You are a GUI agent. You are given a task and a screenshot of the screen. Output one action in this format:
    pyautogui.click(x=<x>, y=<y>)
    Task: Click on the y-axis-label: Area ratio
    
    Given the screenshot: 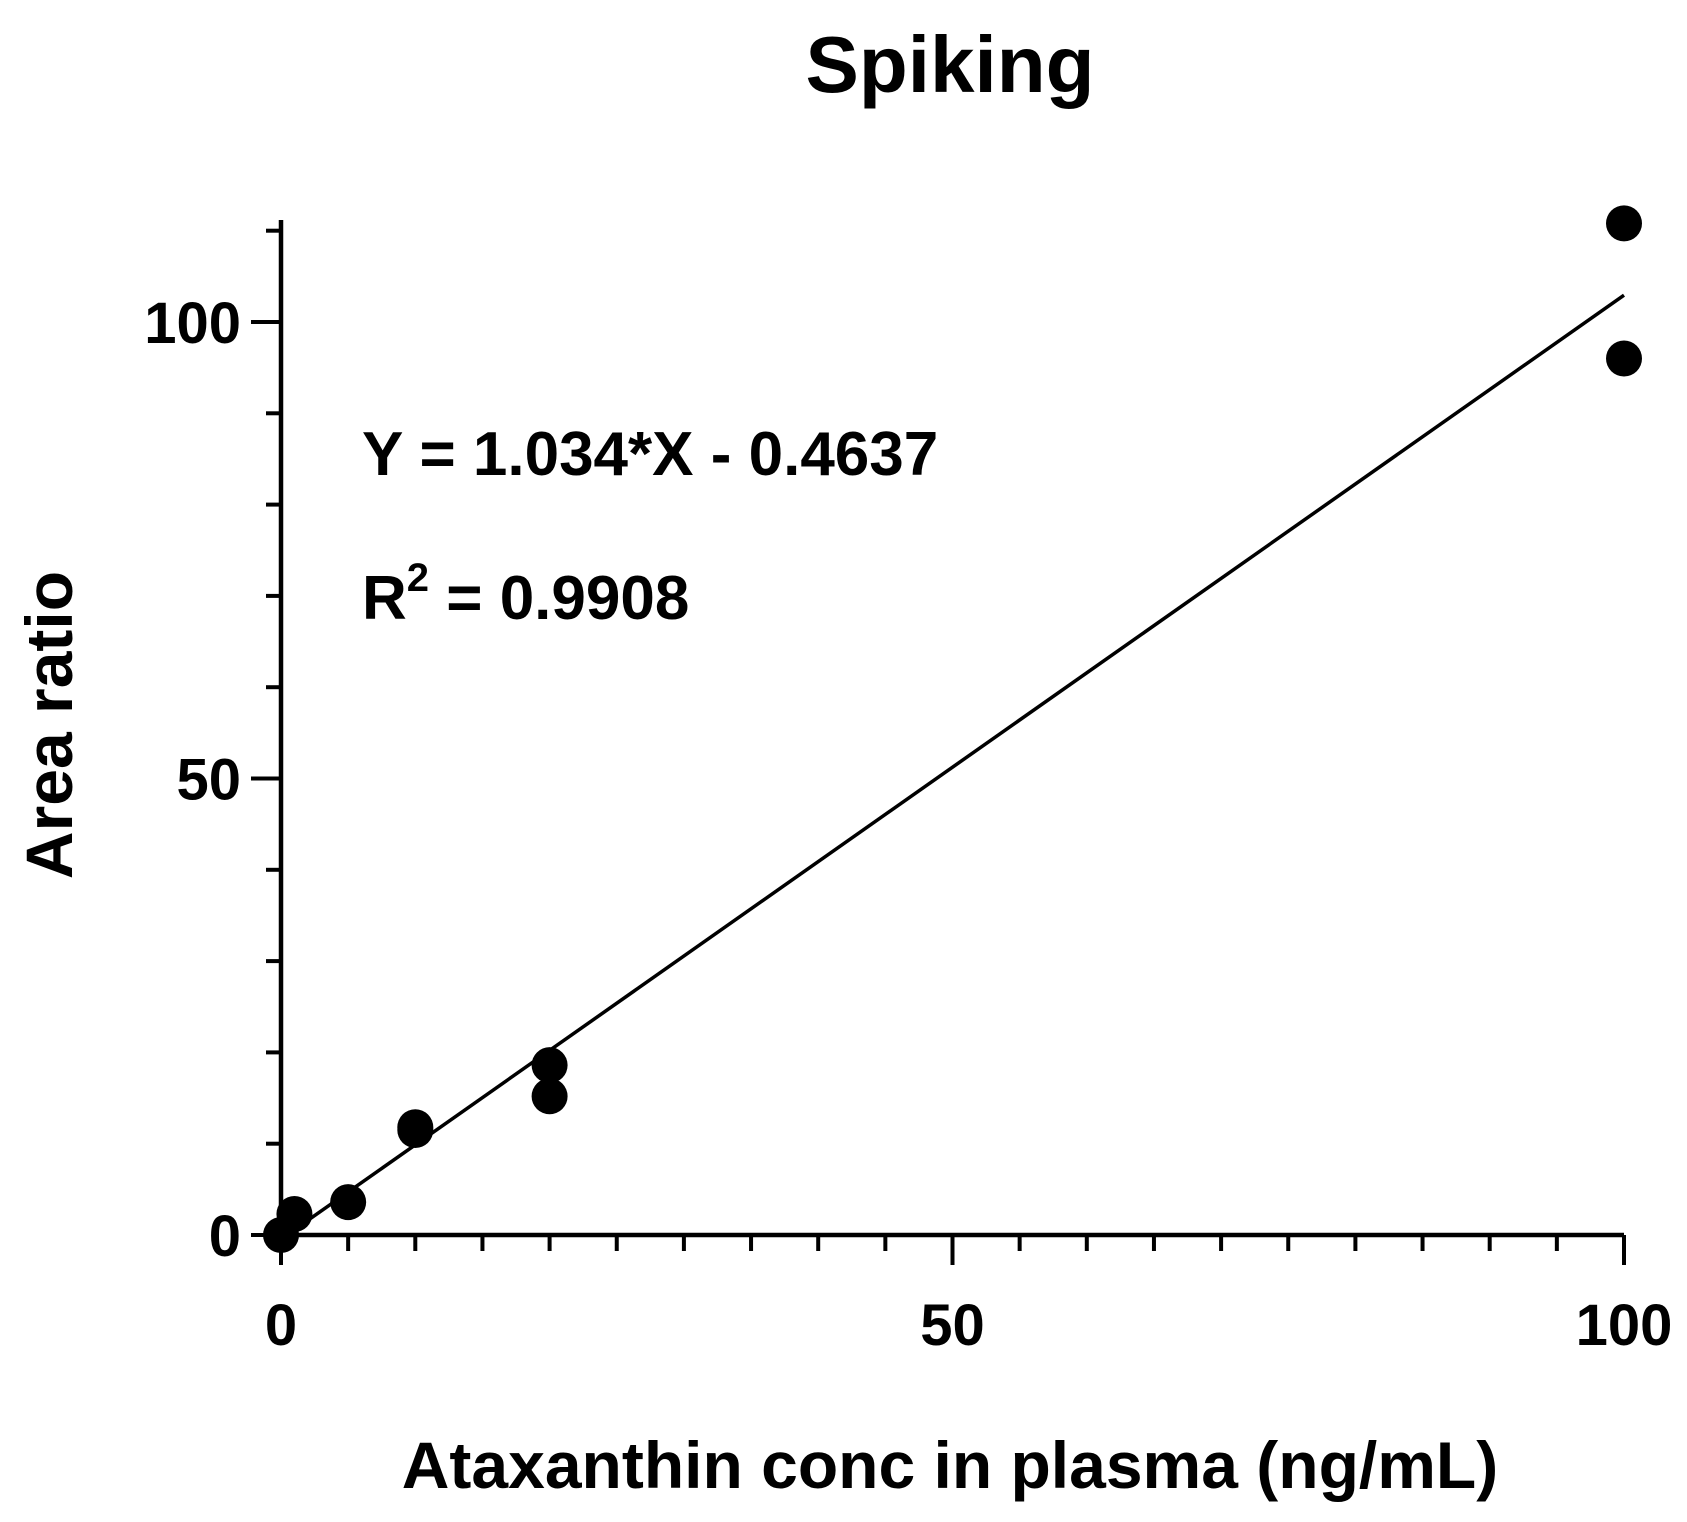 What is the action you would take?
    pyautogui.click(x=49, y=725)
    